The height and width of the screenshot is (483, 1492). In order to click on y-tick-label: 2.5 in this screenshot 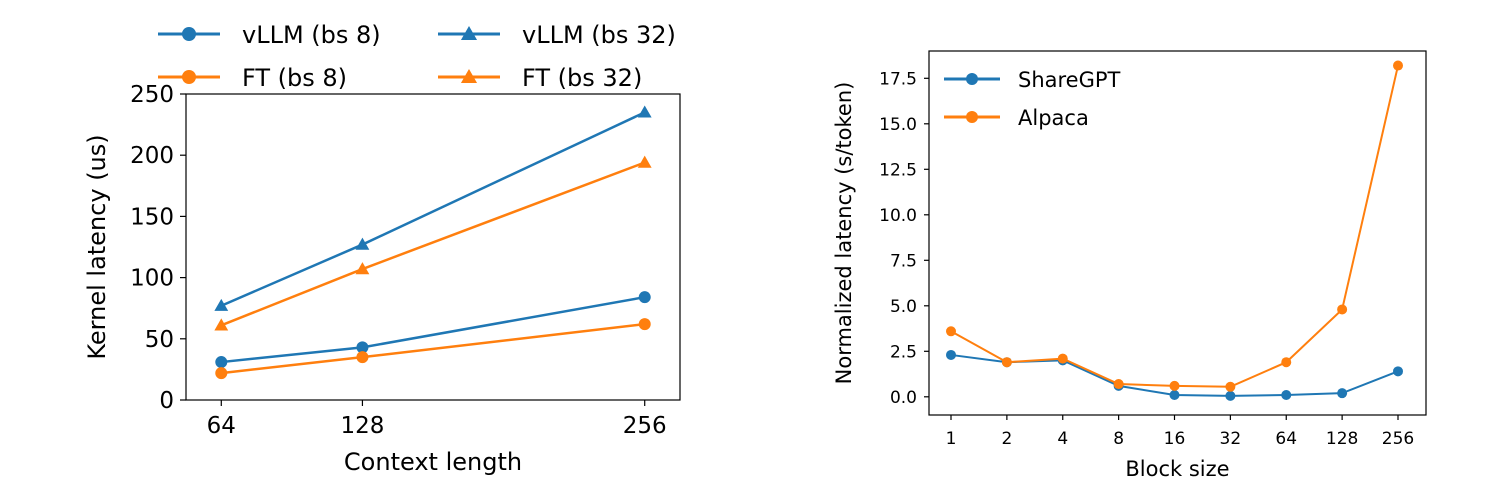, I will do `click(903, 352)`.